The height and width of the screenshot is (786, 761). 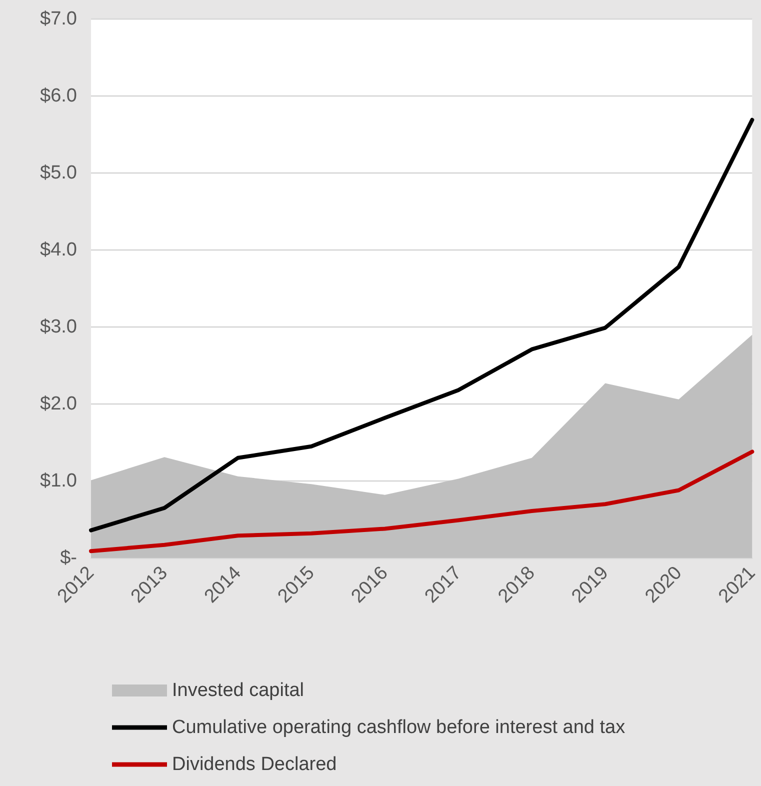 What do you see at coordinates (58, 96) in the screenshot?
I see `y-tick-label: $6.0` at bounding box center [58, 96].